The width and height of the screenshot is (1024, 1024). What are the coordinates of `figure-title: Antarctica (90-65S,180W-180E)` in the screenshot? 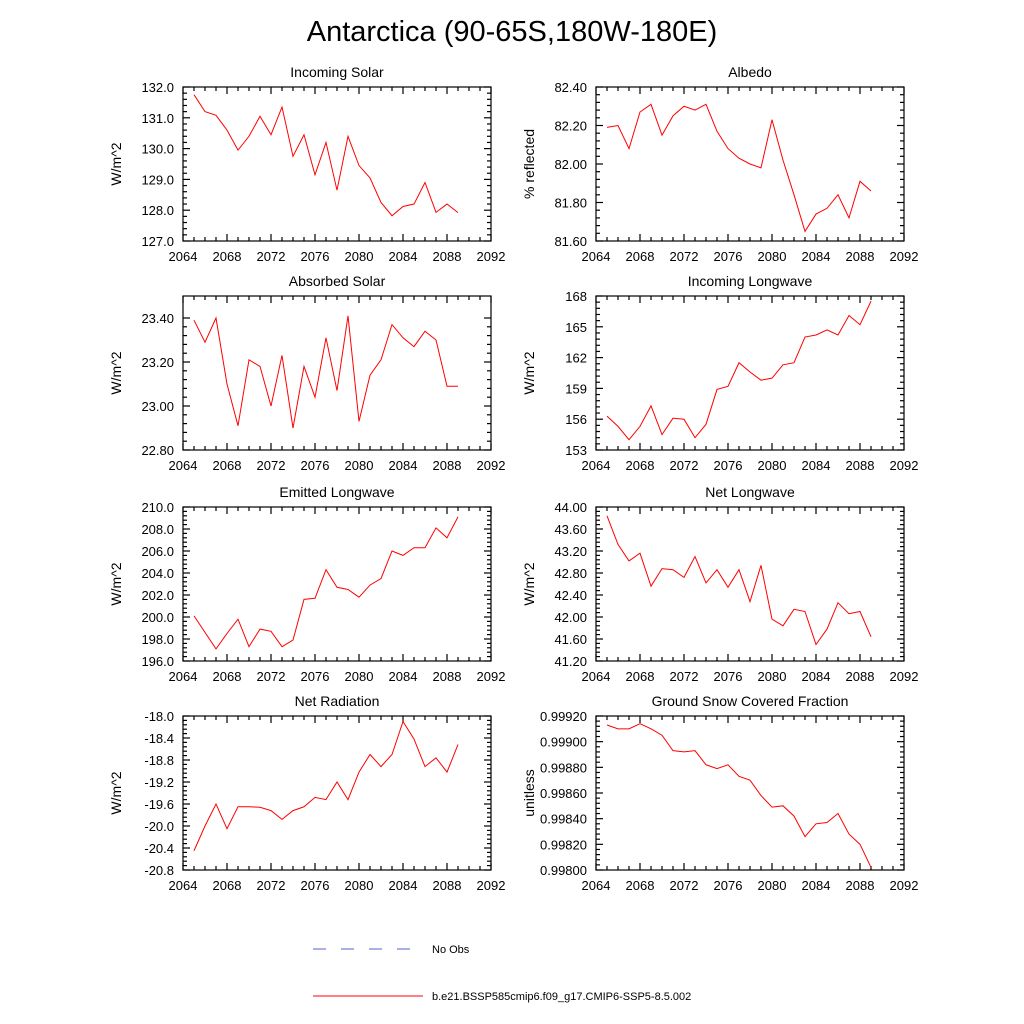 It's located at (512, 32).